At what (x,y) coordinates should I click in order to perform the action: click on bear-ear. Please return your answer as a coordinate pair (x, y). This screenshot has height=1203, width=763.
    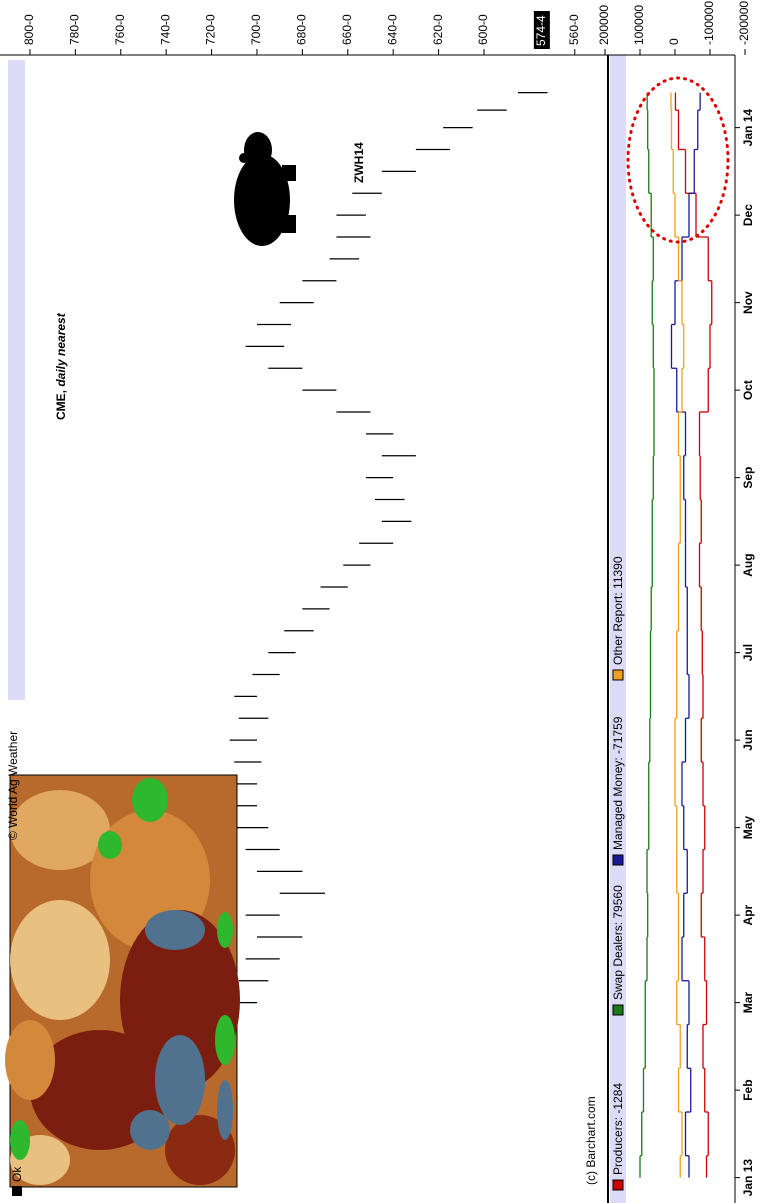
    Looking at the image, I should click on (244, 158).